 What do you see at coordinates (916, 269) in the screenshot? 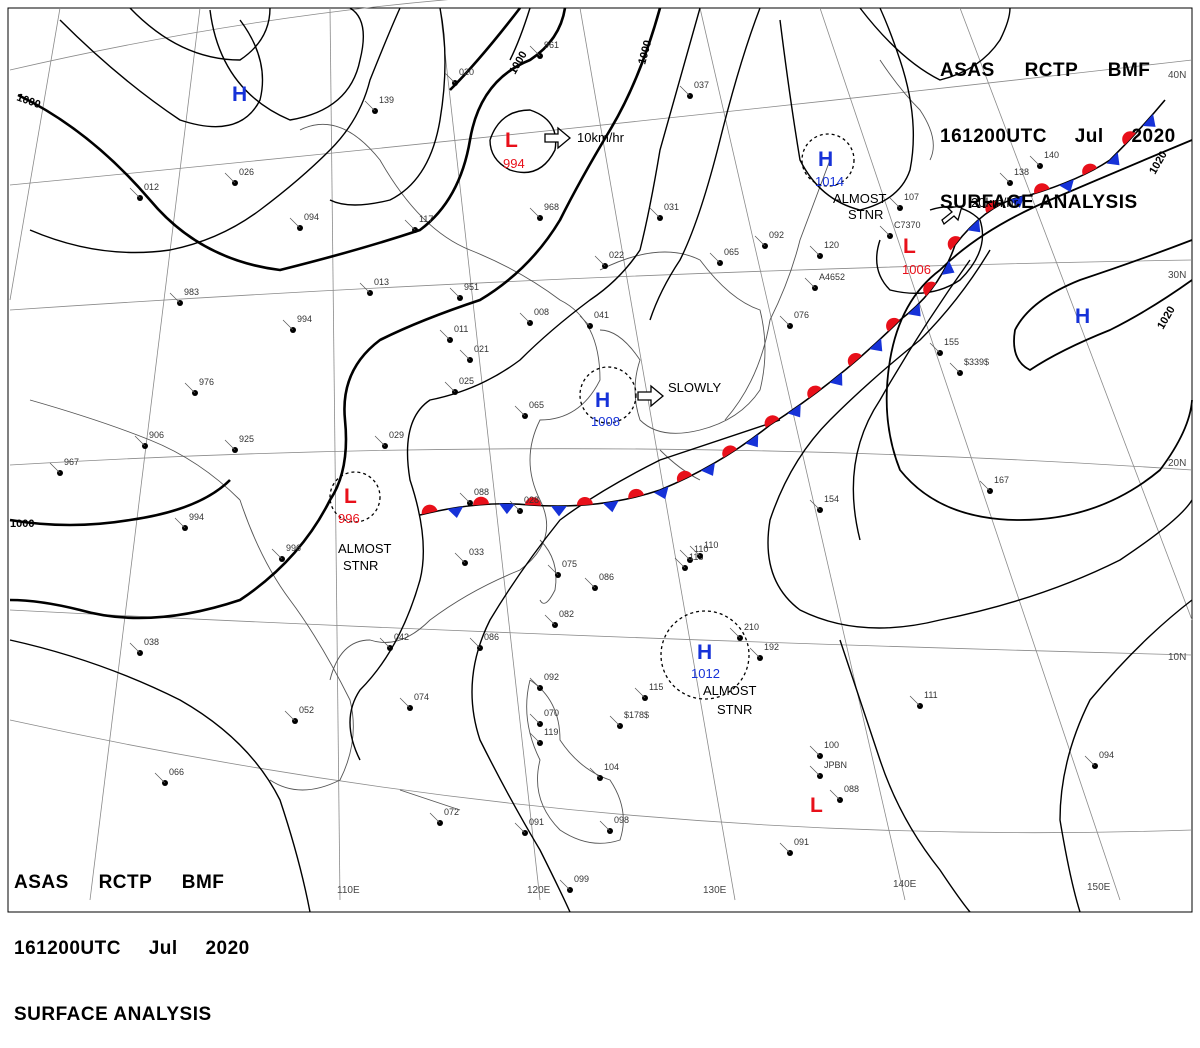
I see `pressure-value: 1006` at bounding box center [916, 269].